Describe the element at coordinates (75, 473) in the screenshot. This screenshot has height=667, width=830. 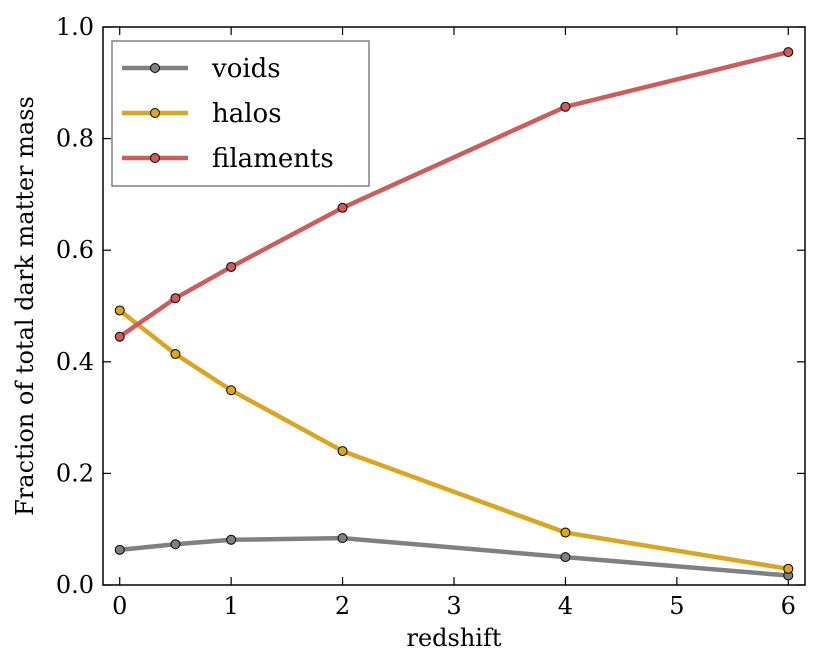
I see `y-tick-label: 0.2` at that location.